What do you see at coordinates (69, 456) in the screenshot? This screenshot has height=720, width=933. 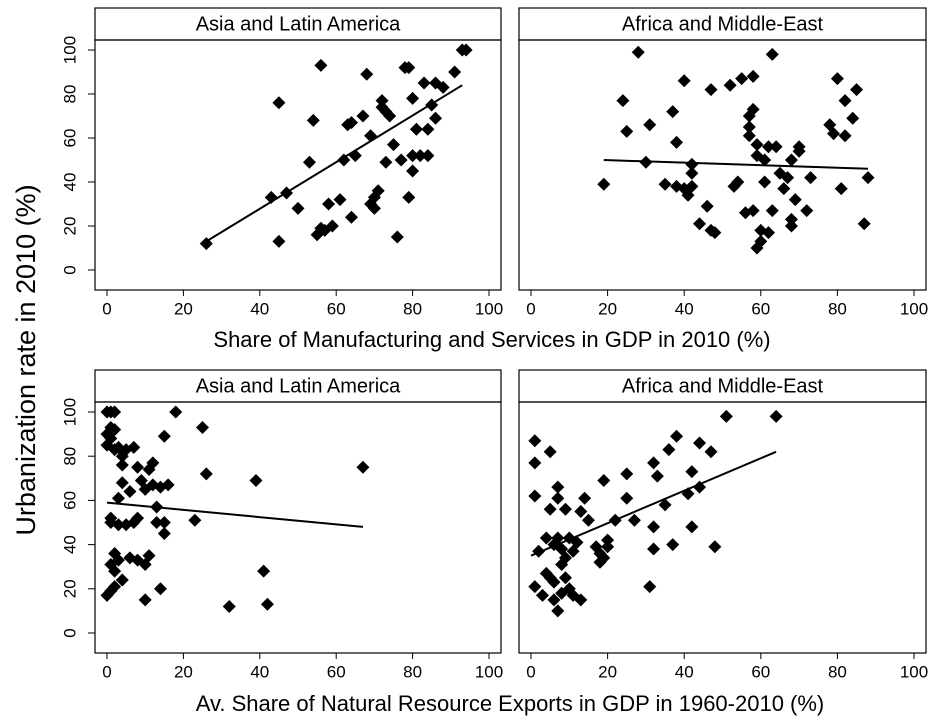 I see `y-tick-label: 80` at bounding box center [69, 456].